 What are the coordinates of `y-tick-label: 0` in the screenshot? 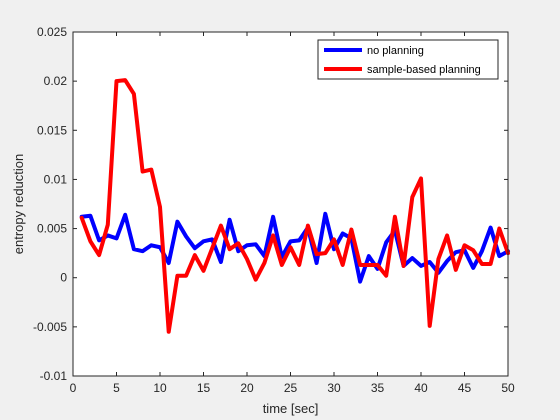 It's located at (63, 278).